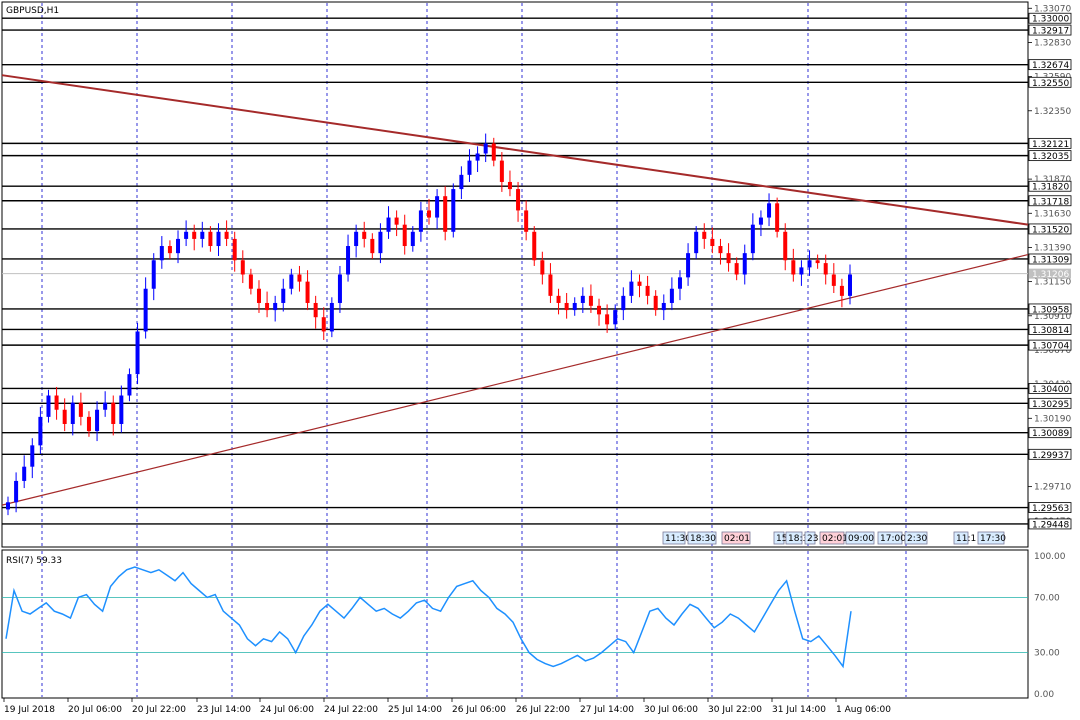 Image resolution: width=1080 pixels, height=720 pixels. Describe the element at coordinates (95, 710) in the screenshot. I see `time-tick-label: 20 Jul 06:00` at that location.